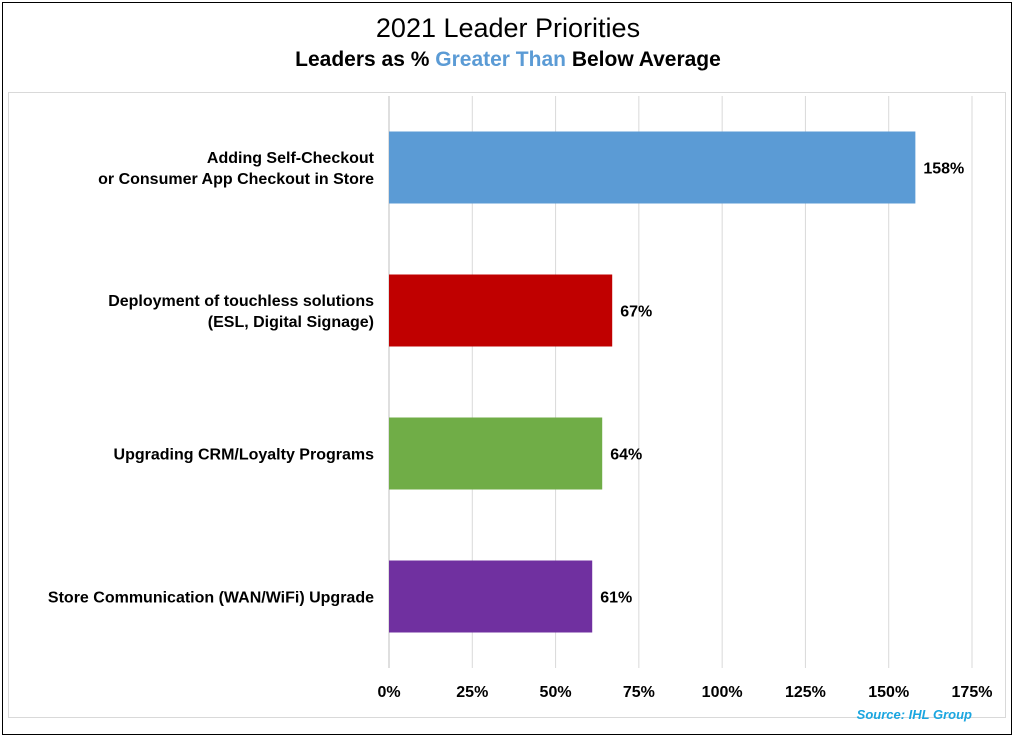 The image size is (1016, 739). What do you see at coordinates (556, 692) in the screenshot?
I see `x-tick-label: 50%` at bounding box center [556, 692].